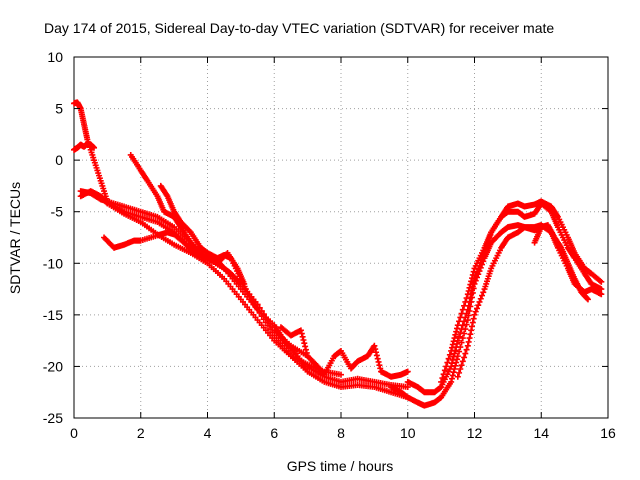 This screenshot has height=480, width=640. Describe the element at coordinates (408, 433) in the screenshot. I see `x-tick-label: 10` at that location.